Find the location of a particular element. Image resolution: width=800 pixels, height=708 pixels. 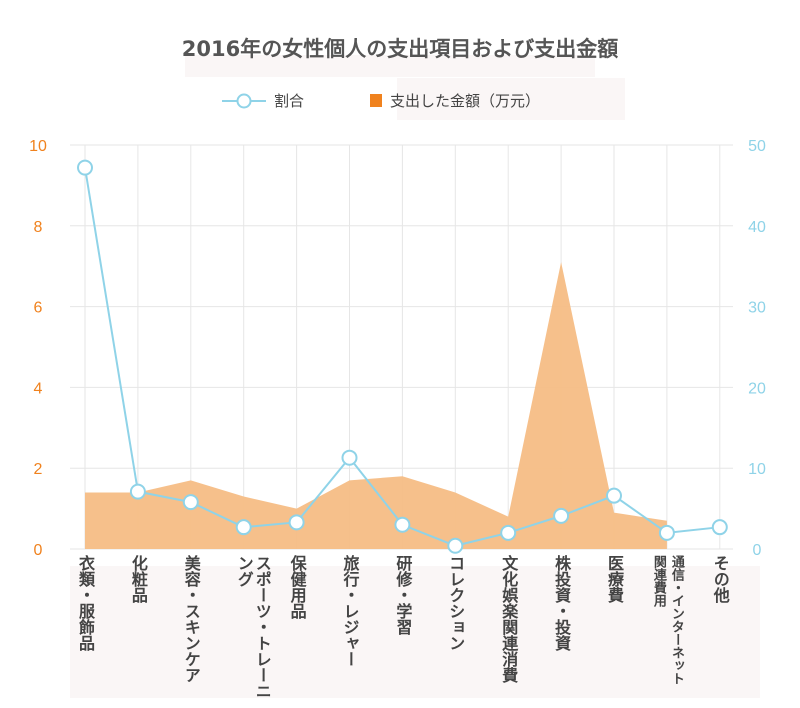

x-tick-label: 通信・インターネット is located at coordinates (676, 620).